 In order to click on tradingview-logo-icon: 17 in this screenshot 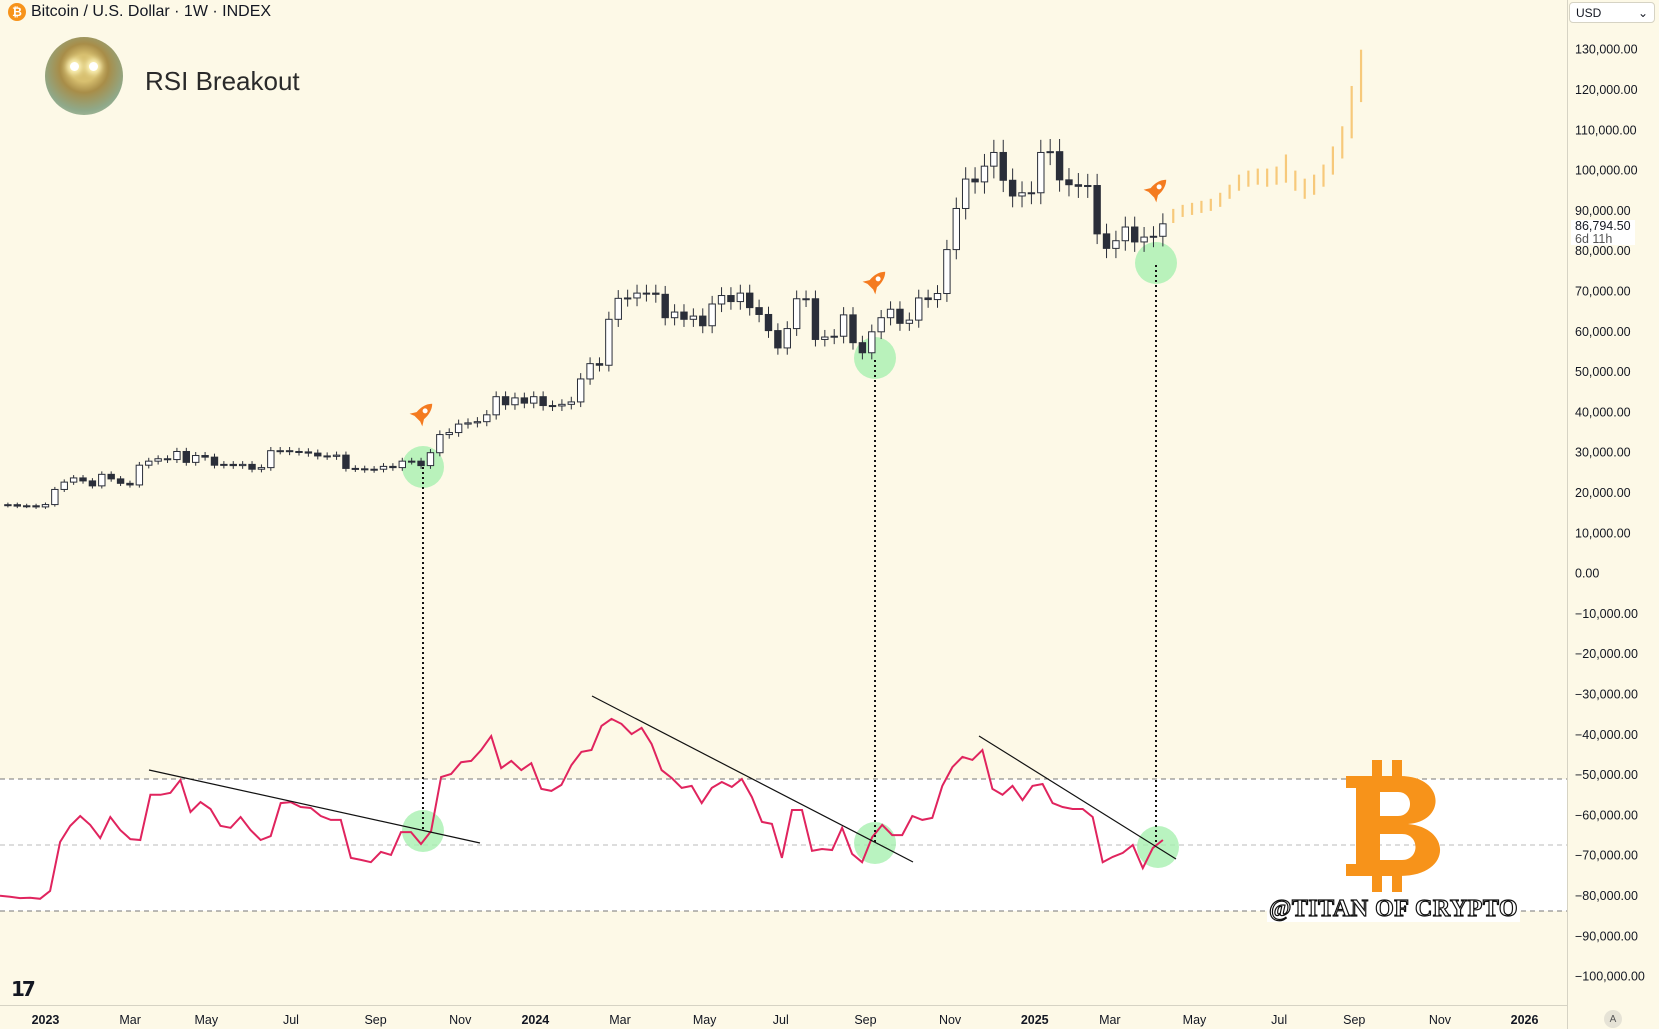, I will do `click(23, 989)`.